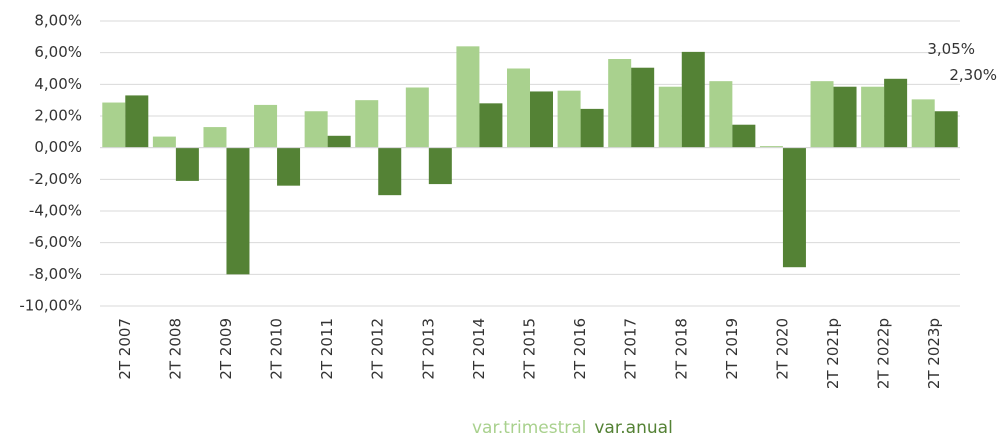 The height and width of the screenshot is (439, 999). Describe the element at coordinates (479, 349) in the screenshot. I see `x-tick-label: 2T 2014` at that location.